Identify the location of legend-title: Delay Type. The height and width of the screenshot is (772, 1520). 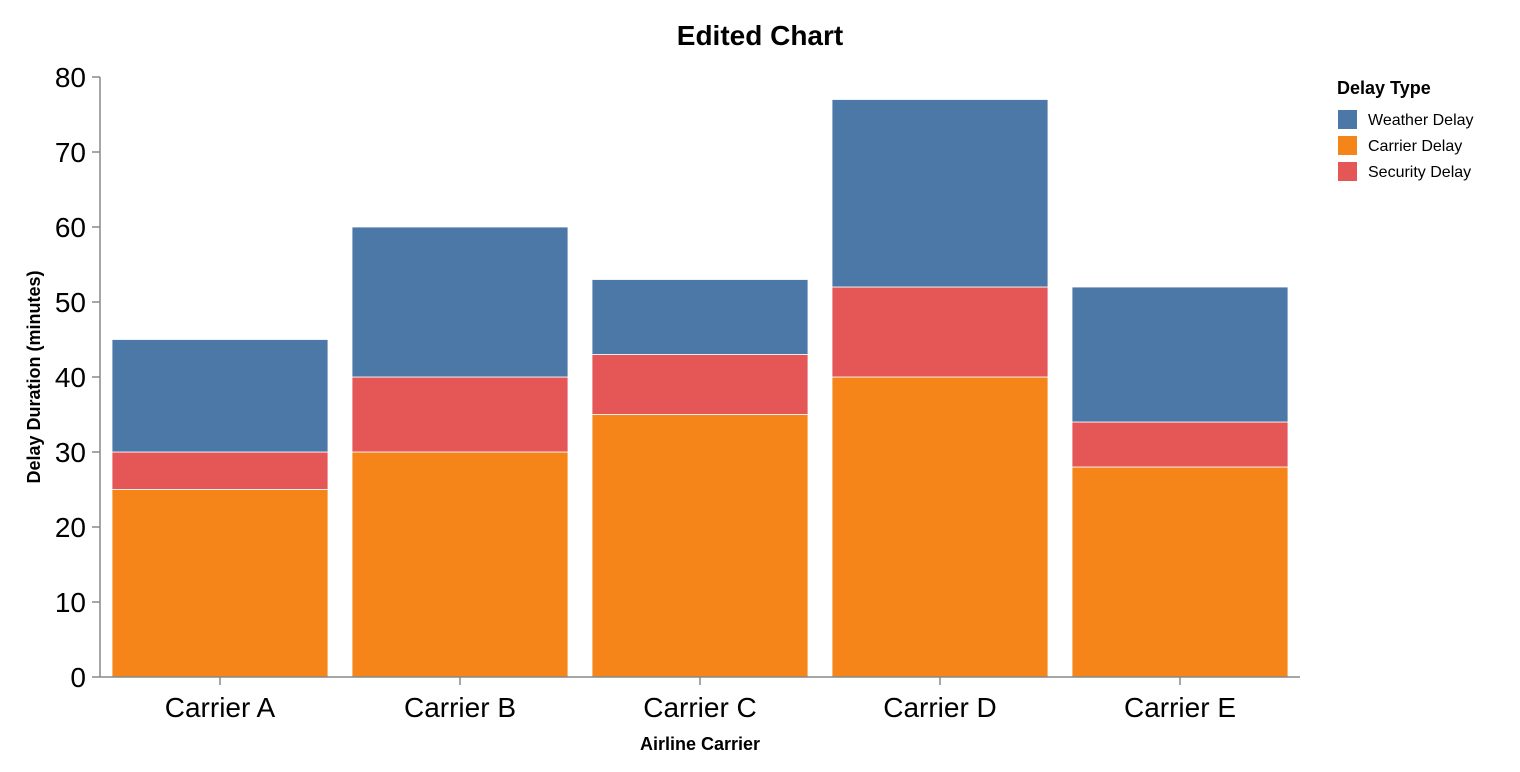
(1384, 88).